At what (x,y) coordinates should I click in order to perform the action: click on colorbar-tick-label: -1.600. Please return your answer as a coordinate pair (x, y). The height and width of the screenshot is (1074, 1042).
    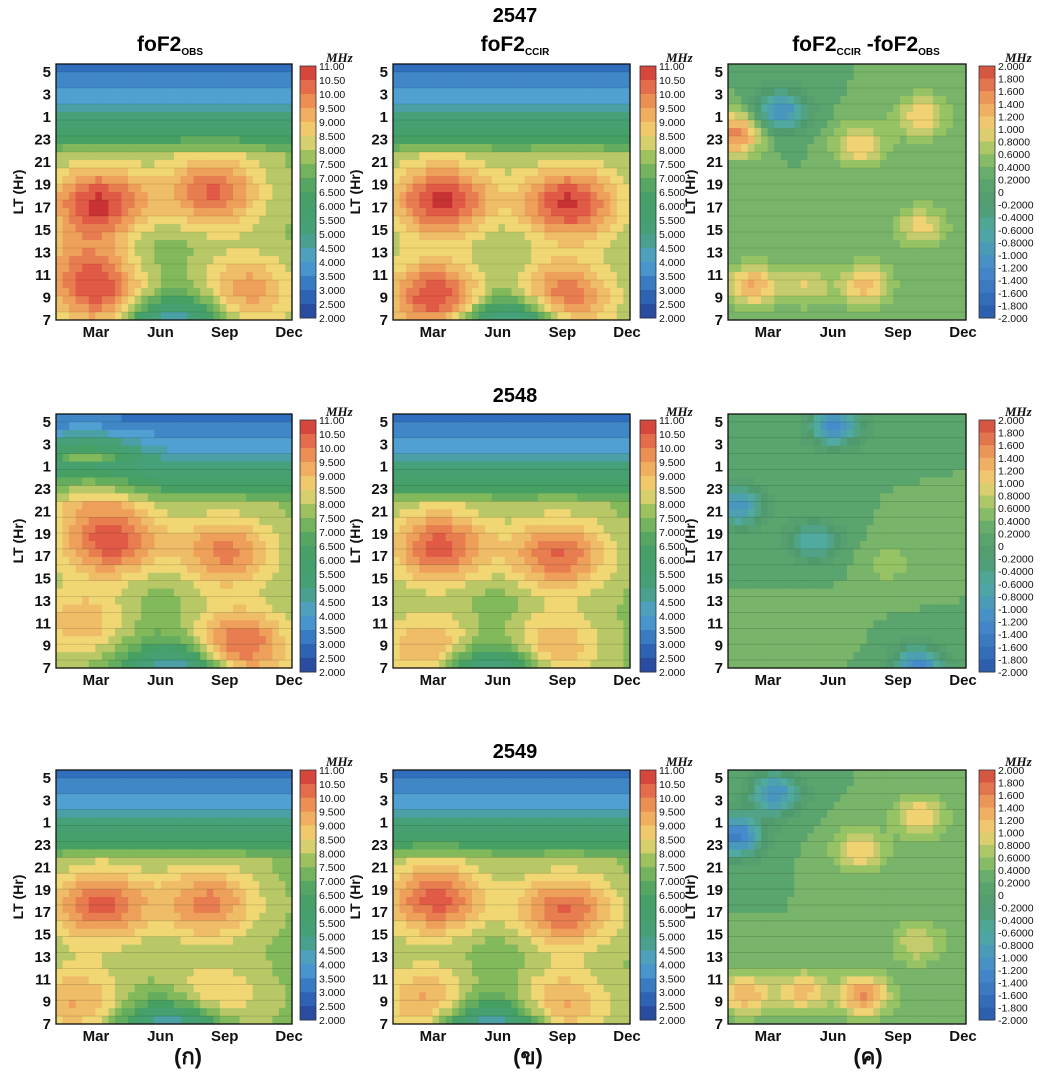
    Looking at the image, I should click on (1013, 294).